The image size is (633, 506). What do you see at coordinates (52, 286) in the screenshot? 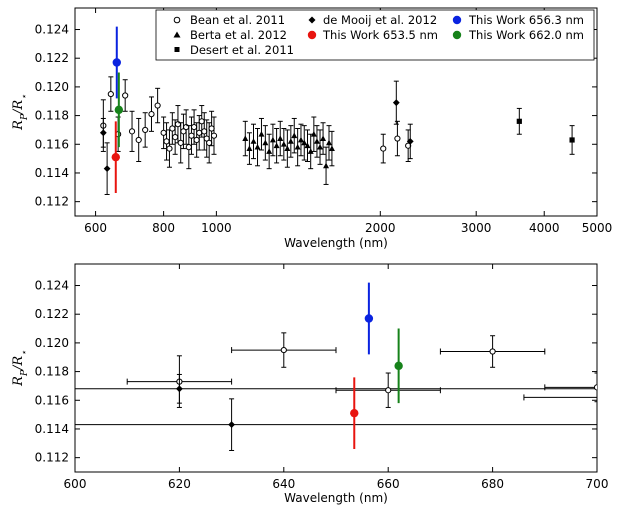
I see `bottom-y-tick-label: 0.124` at bounding box center [52, 286].